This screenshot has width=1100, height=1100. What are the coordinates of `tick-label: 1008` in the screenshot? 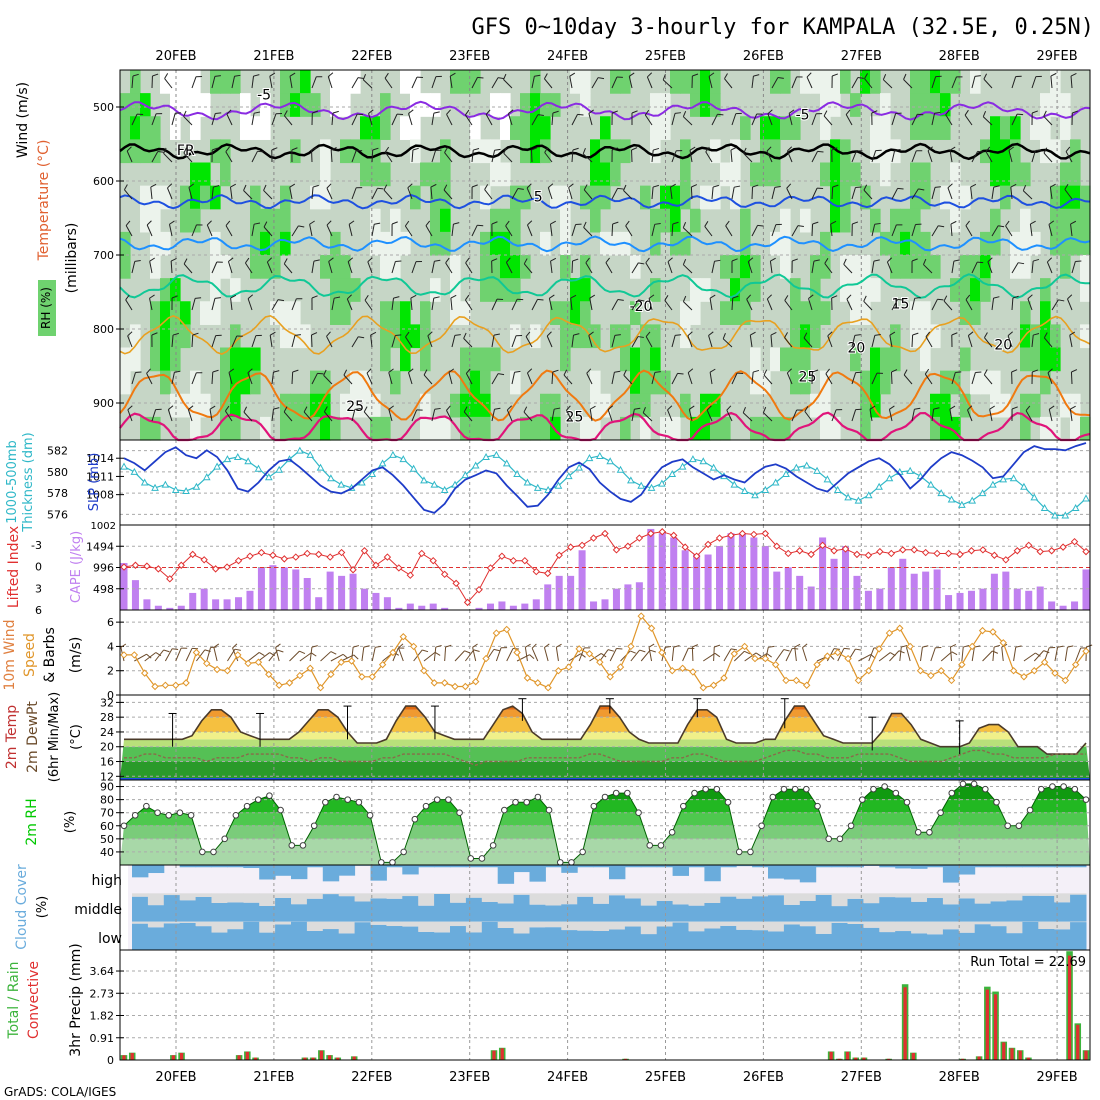 It's located at (100, 495).